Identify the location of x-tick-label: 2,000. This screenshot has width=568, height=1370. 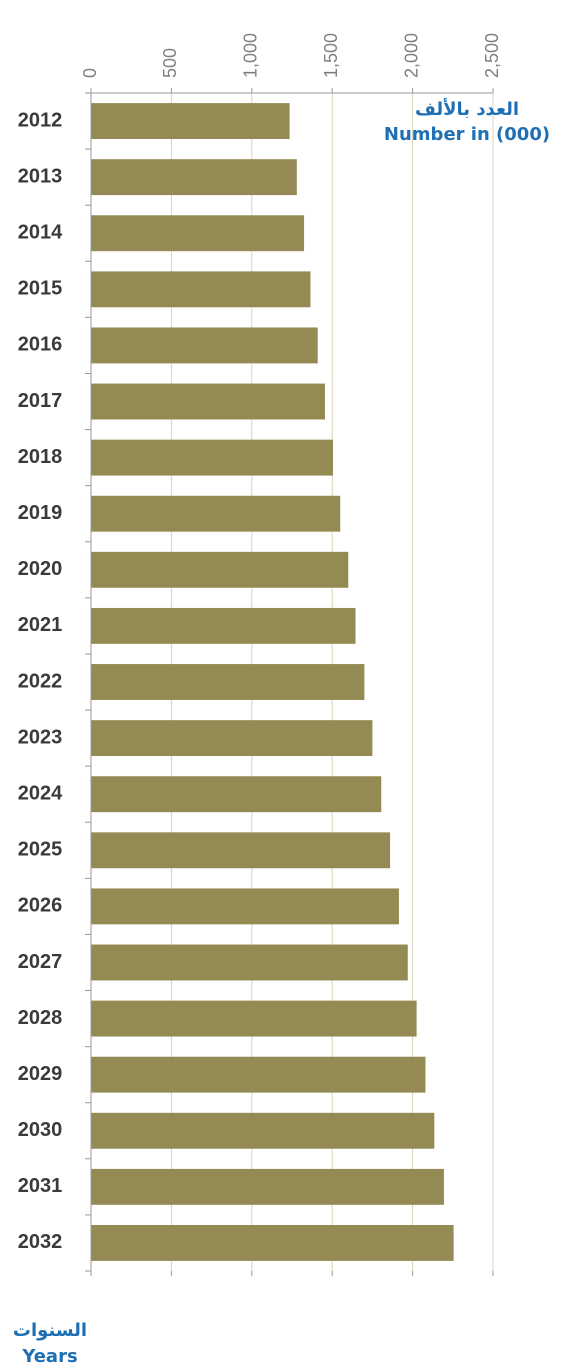
(411, 55).